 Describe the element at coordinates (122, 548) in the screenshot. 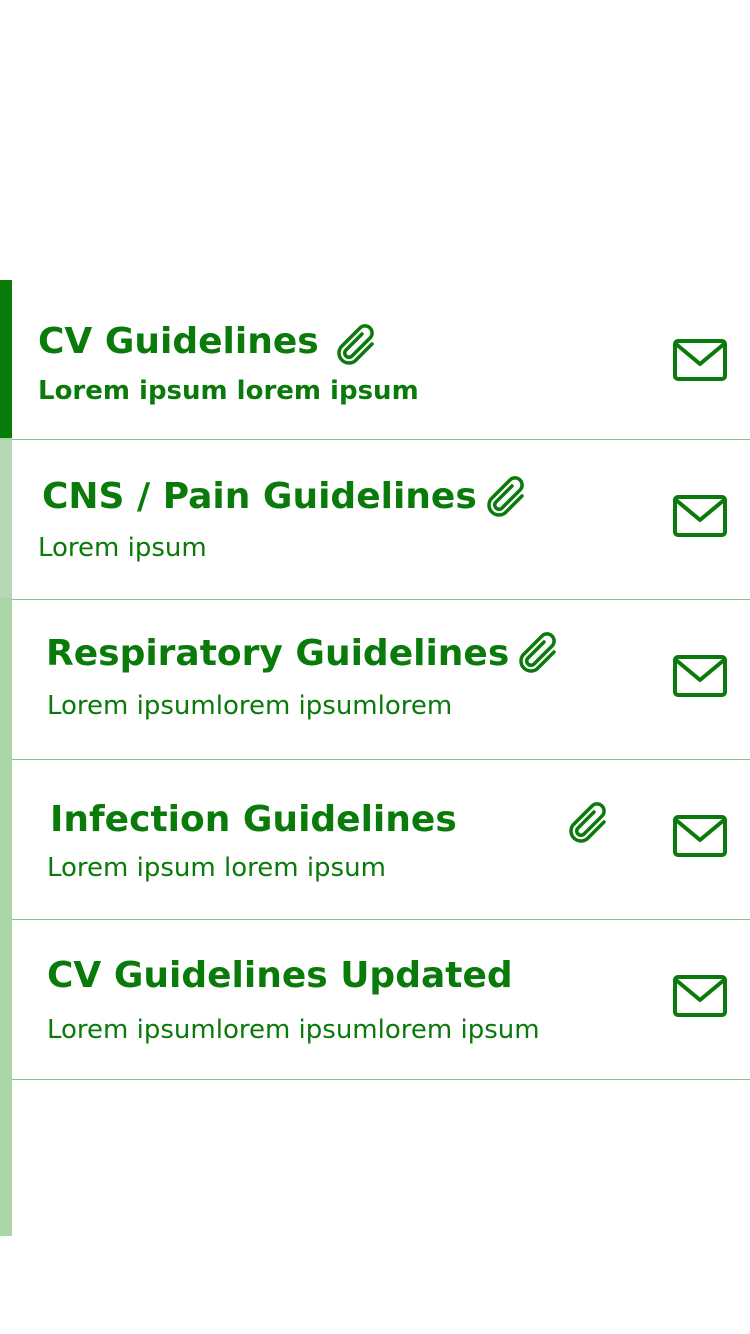

I see `item-subtitle: Lorem ipsum` at that location.